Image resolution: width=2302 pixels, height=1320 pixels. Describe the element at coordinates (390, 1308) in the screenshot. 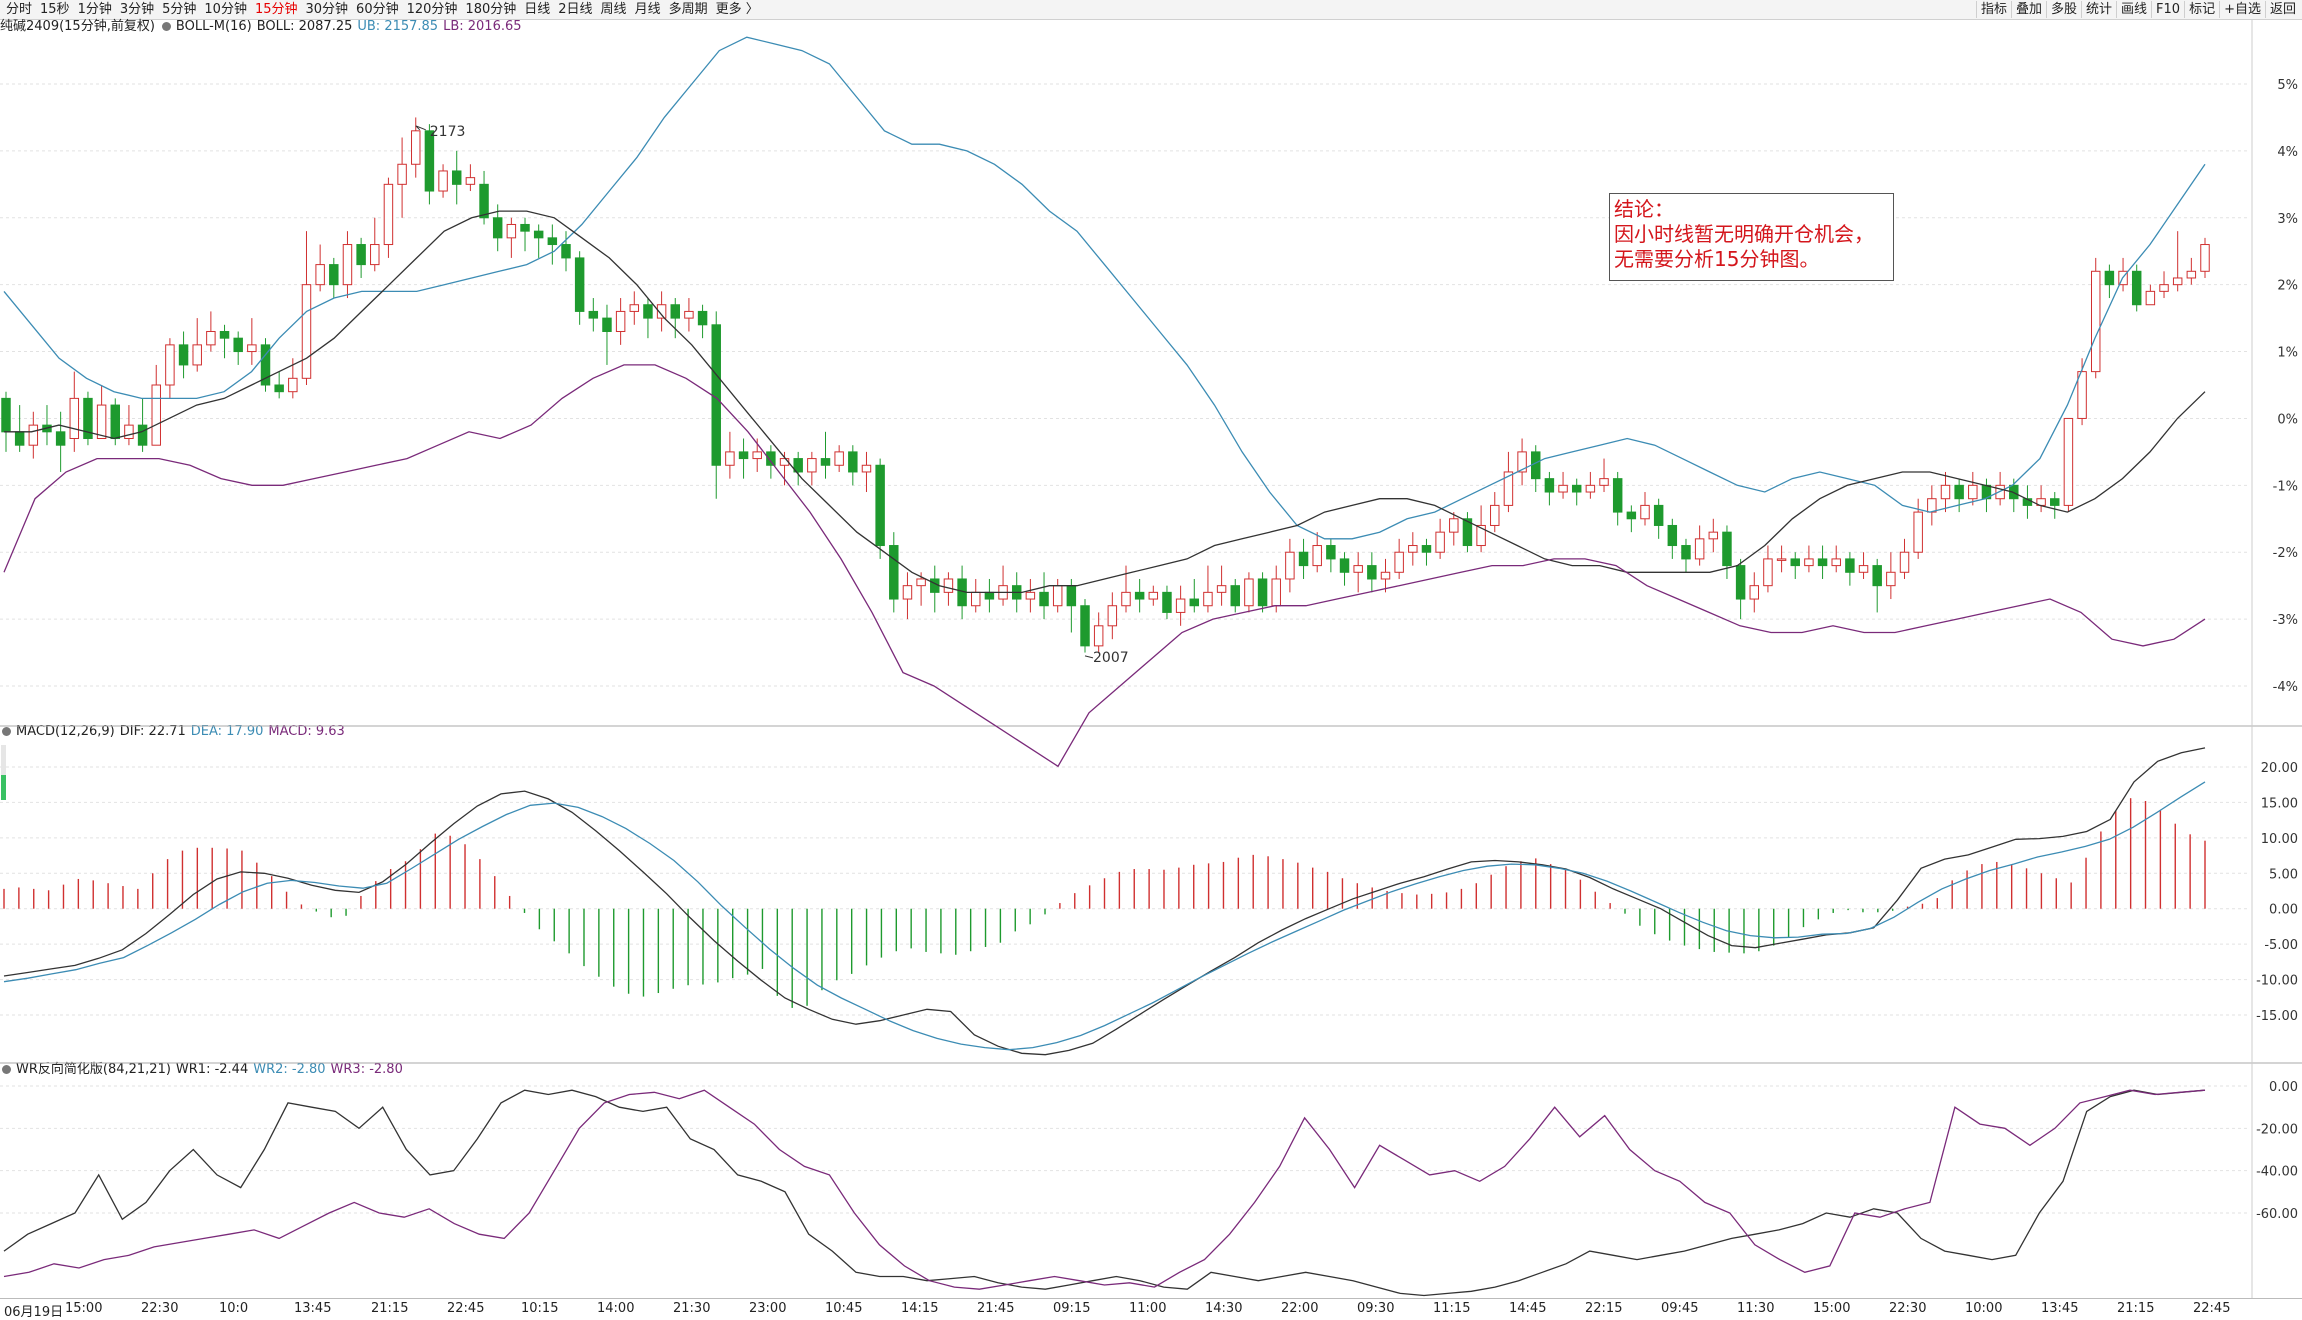

I see `x-tick-label: 21:15` at that location.